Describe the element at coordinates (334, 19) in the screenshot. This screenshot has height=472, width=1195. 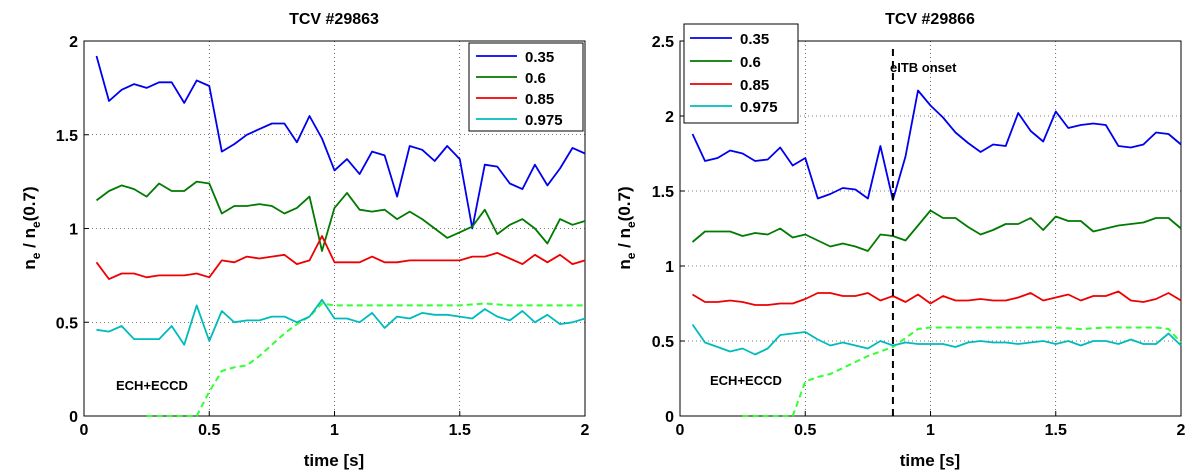
I see `chart-title: TCV #29863` at that location.